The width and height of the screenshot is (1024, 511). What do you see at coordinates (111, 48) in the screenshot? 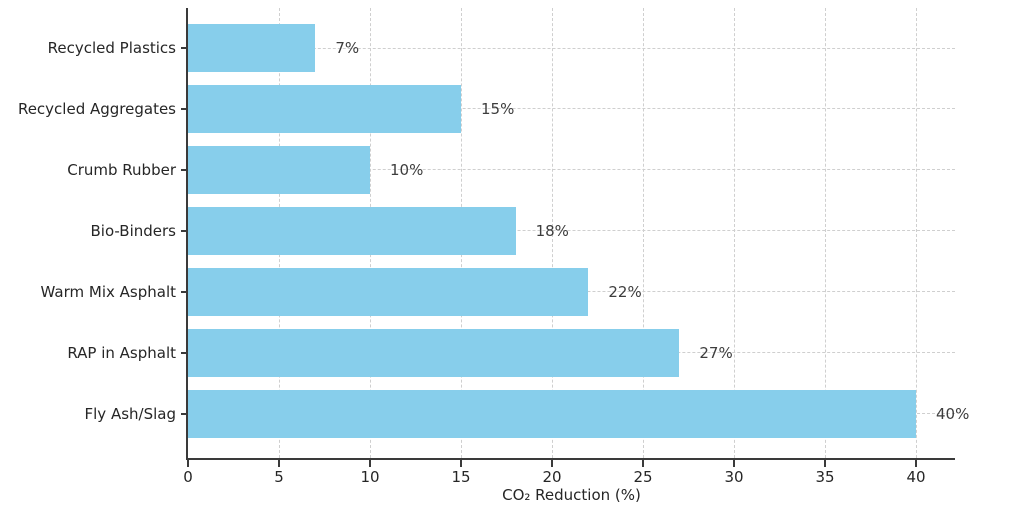
I see `y-axis-category-label: Recycled Plastics` at bounding box center [111, 48].